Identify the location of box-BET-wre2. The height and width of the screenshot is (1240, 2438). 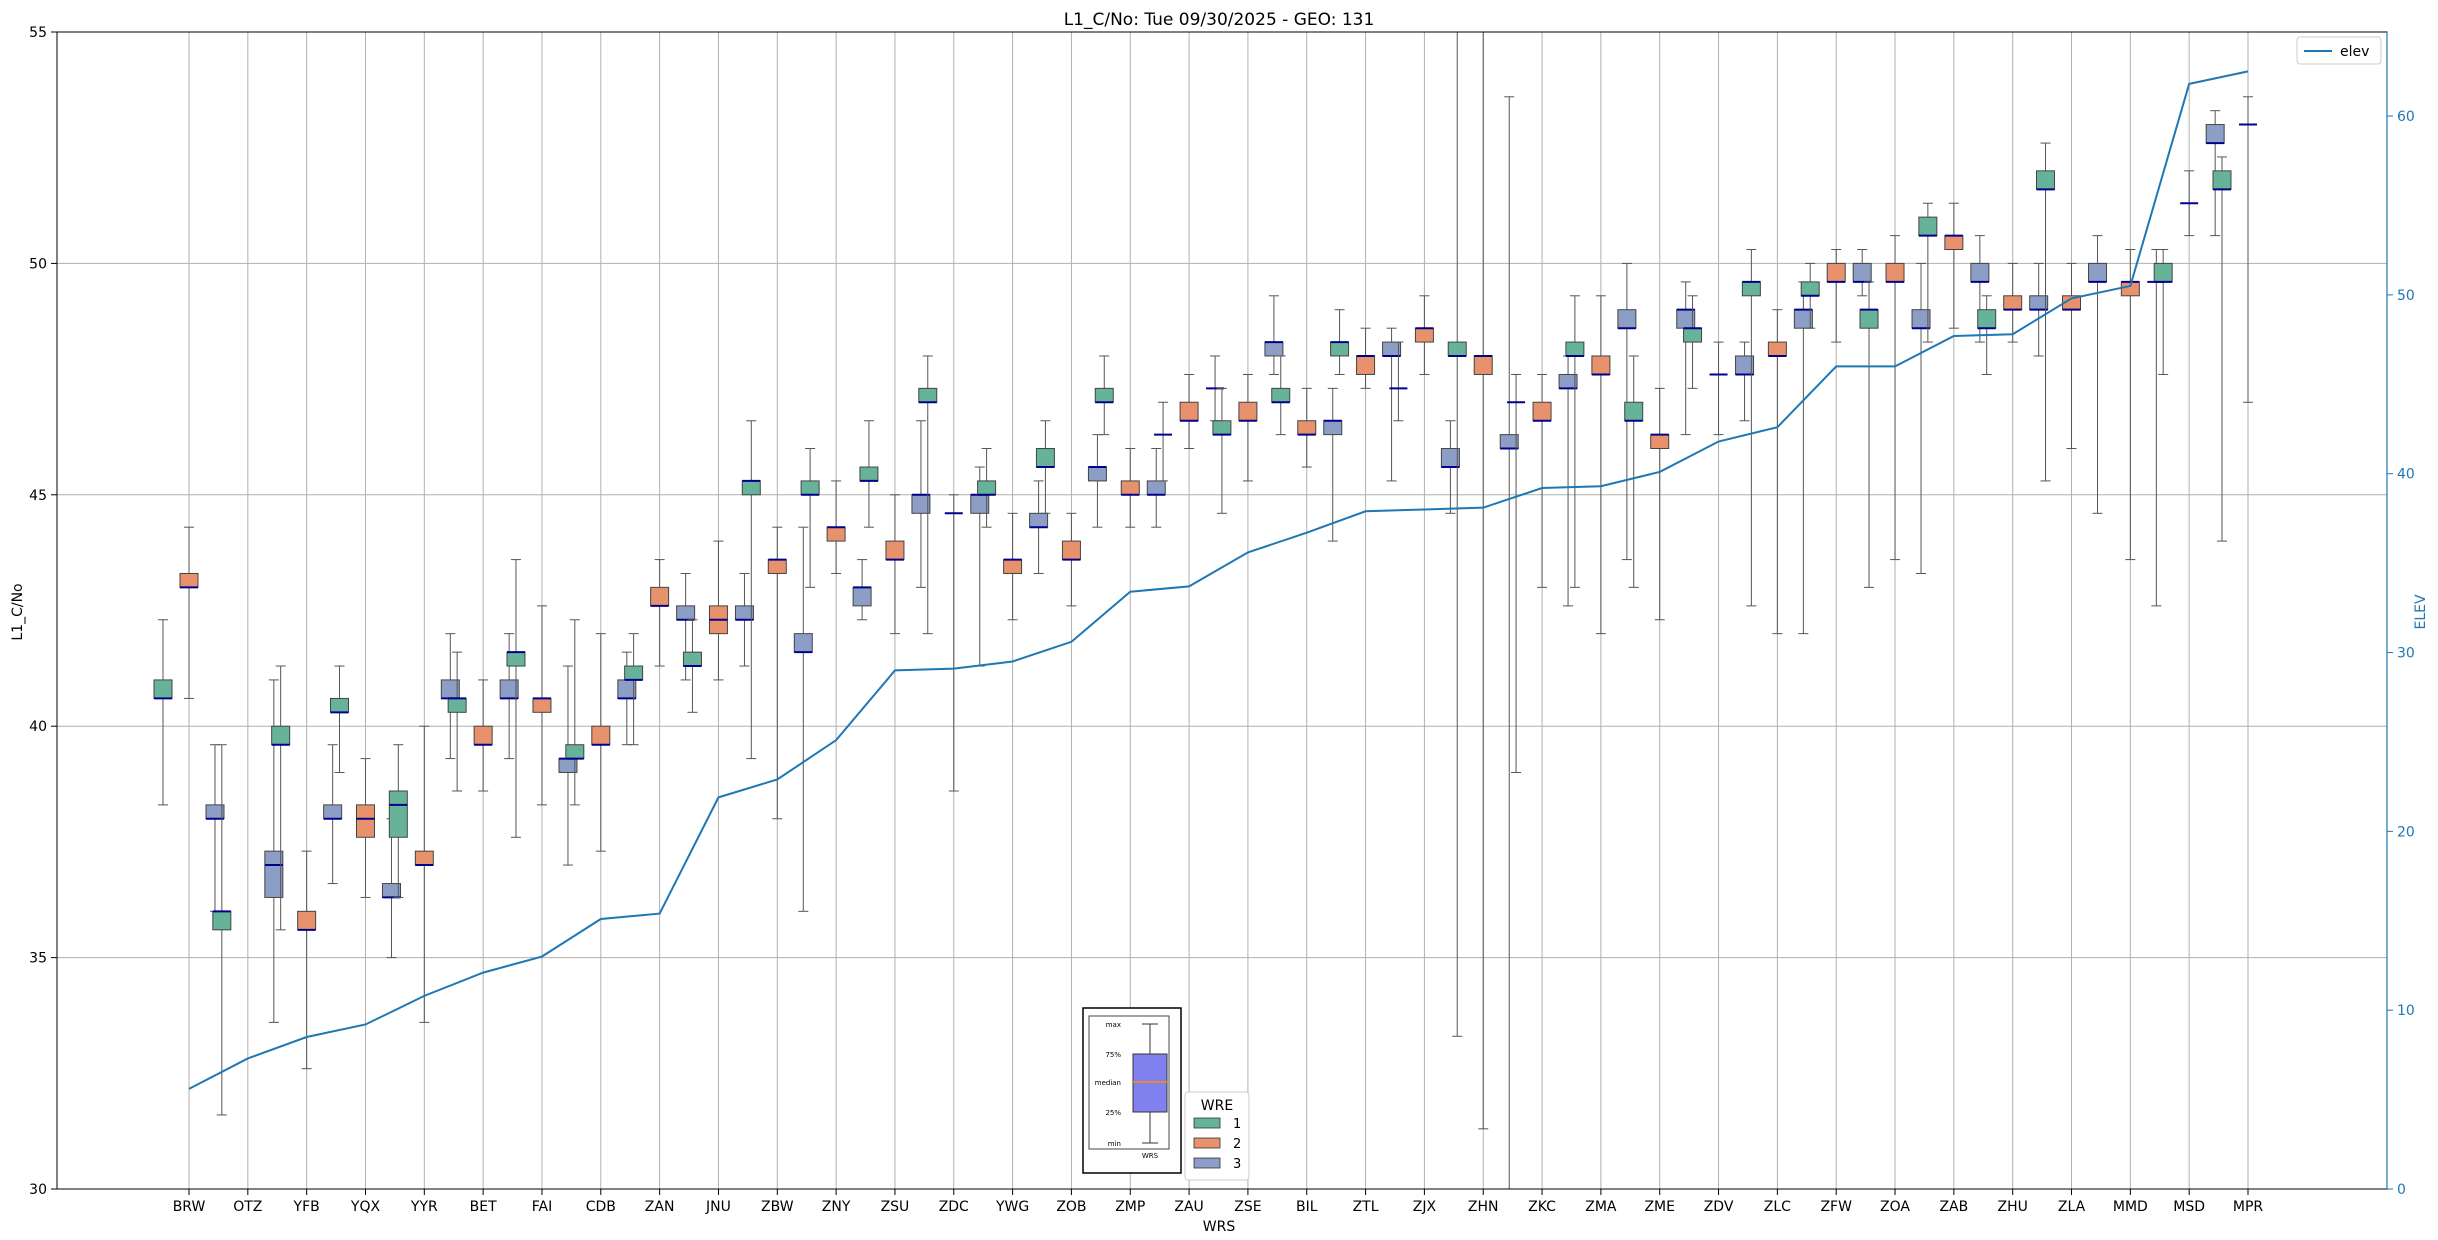
(483, 735).